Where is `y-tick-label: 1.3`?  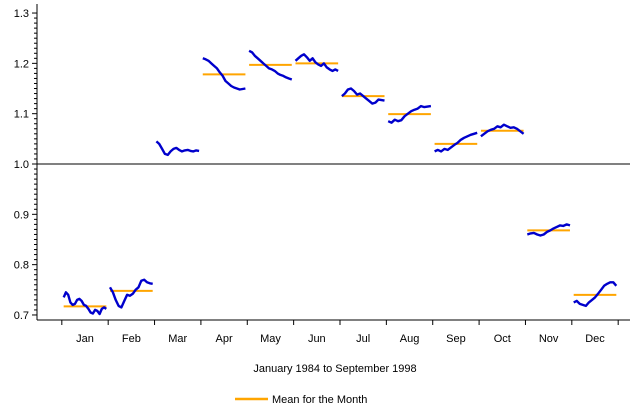
y-tick-label: 1.3 is located at coordinates (21, 14).